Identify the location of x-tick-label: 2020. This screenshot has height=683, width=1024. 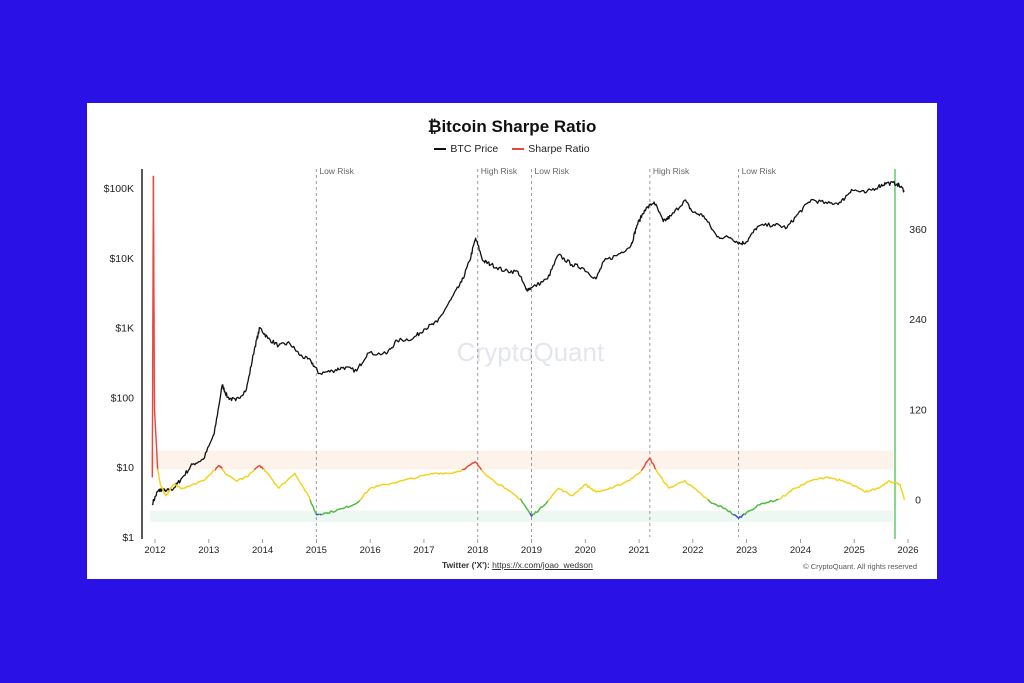
(585, 550).